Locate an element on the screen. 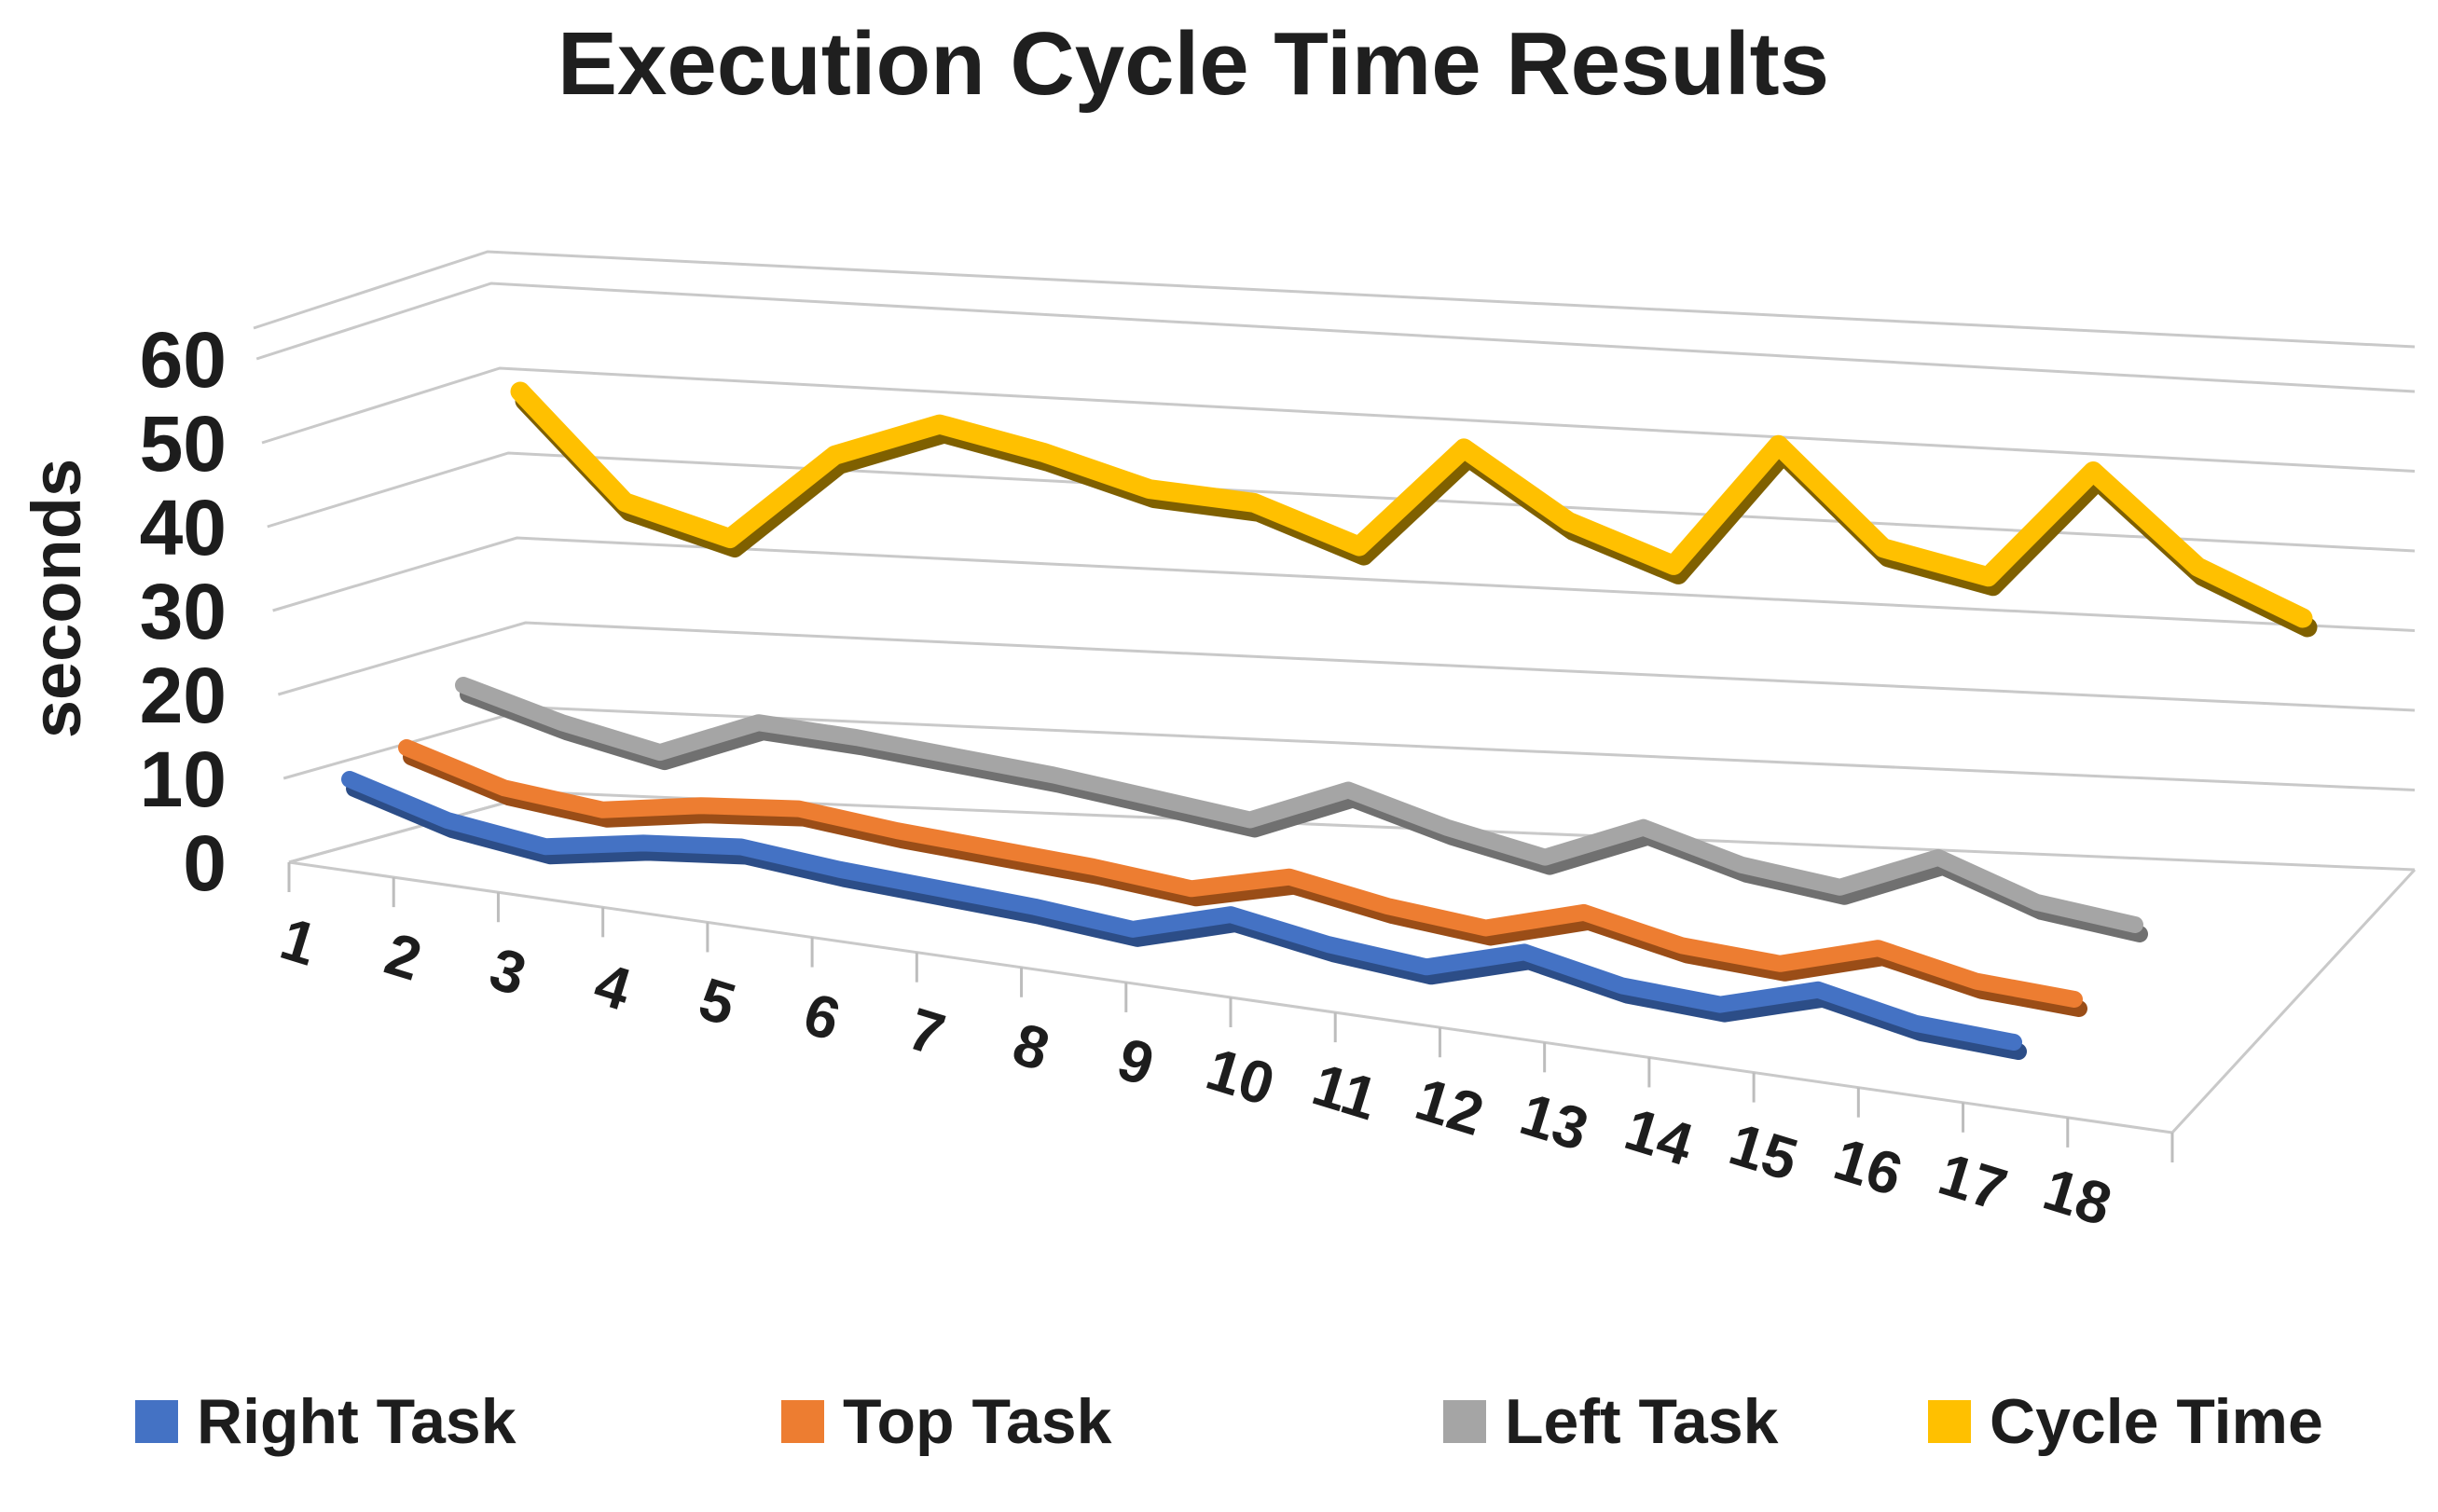  legend-label-cycle-time: Cycle Time is located at coordinates (2157, 1422).